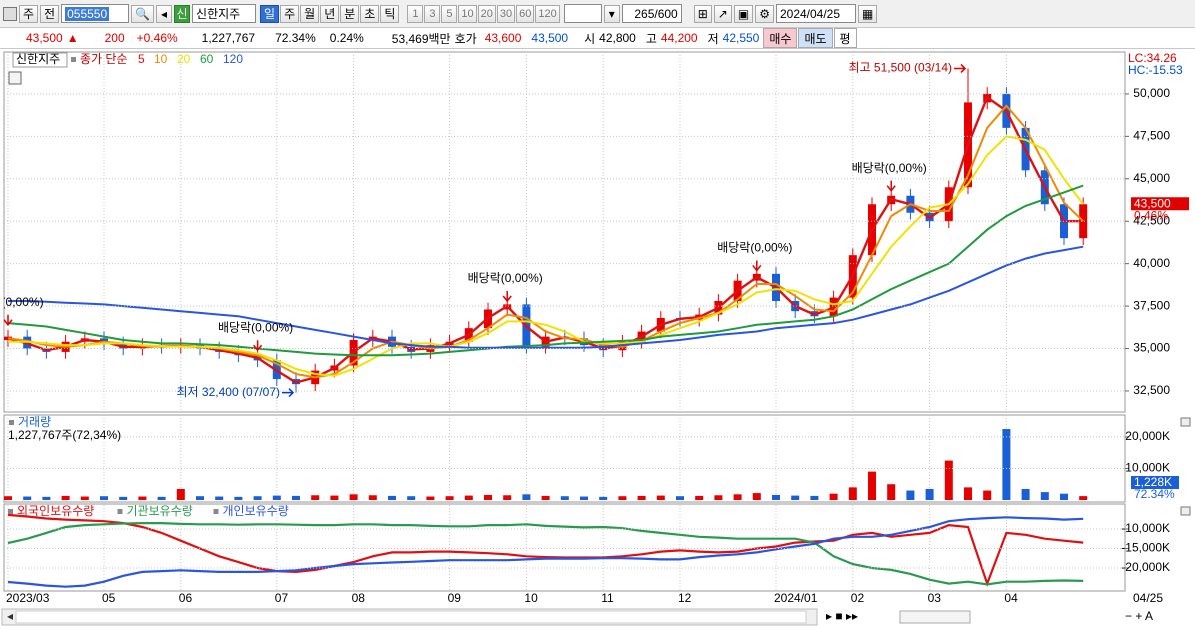  What do you see at coordinates (845, 38) in the screenshot?
I see `avg-button: 평` at bounding box center [845, 38].